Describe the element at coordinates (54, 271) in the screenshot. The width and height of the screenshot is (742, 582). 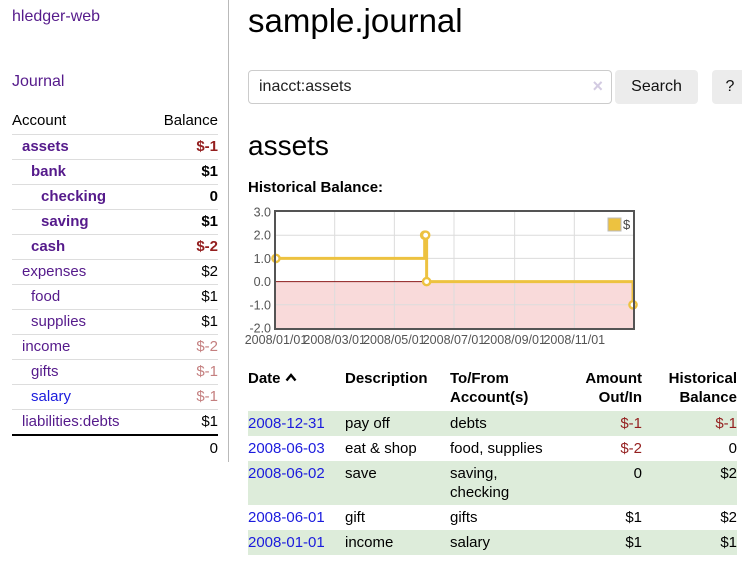
I see `account-link-expenses: expenses` at that location.